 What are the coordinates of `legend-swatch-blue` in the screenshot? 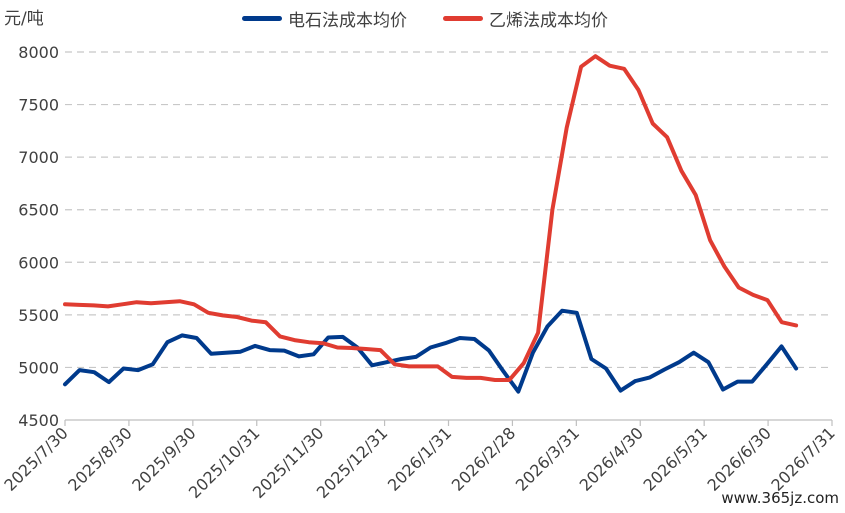 It's located at (262, 18).